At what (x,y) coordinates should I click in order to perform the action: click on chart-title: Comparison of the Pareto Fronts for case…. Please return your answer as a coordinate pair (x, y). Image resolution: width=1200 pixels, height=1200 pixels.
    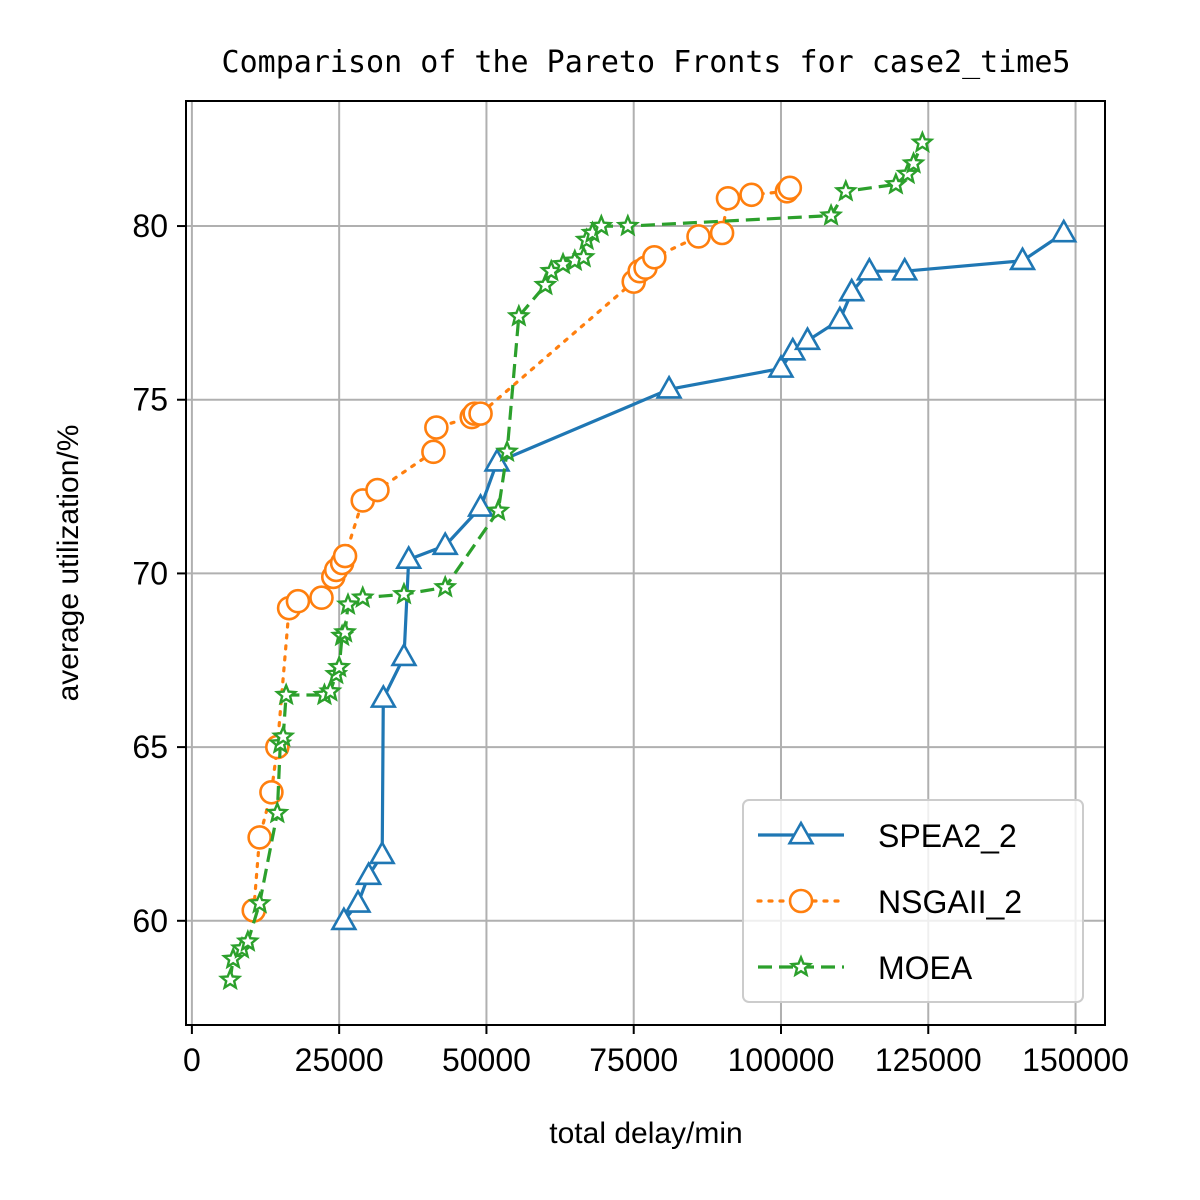
    Looking at the image, I should click on (646, 62).